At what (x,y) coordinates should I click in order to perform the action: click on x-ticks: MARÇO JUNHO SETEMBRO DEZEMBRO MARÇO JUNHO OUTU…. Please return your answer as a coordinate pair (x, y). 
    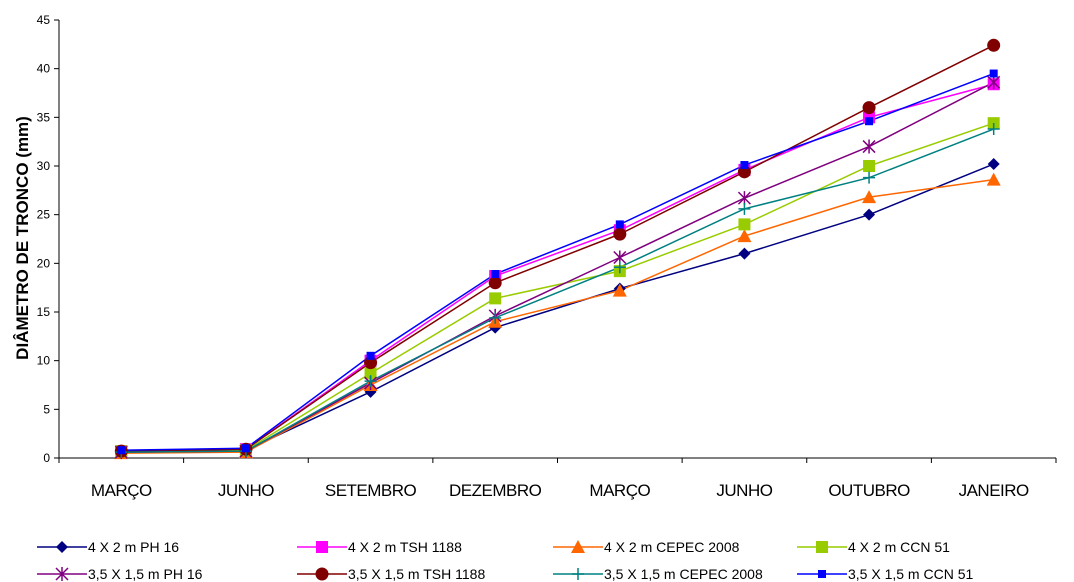
    Looking at the image, I should click on (557, 479).